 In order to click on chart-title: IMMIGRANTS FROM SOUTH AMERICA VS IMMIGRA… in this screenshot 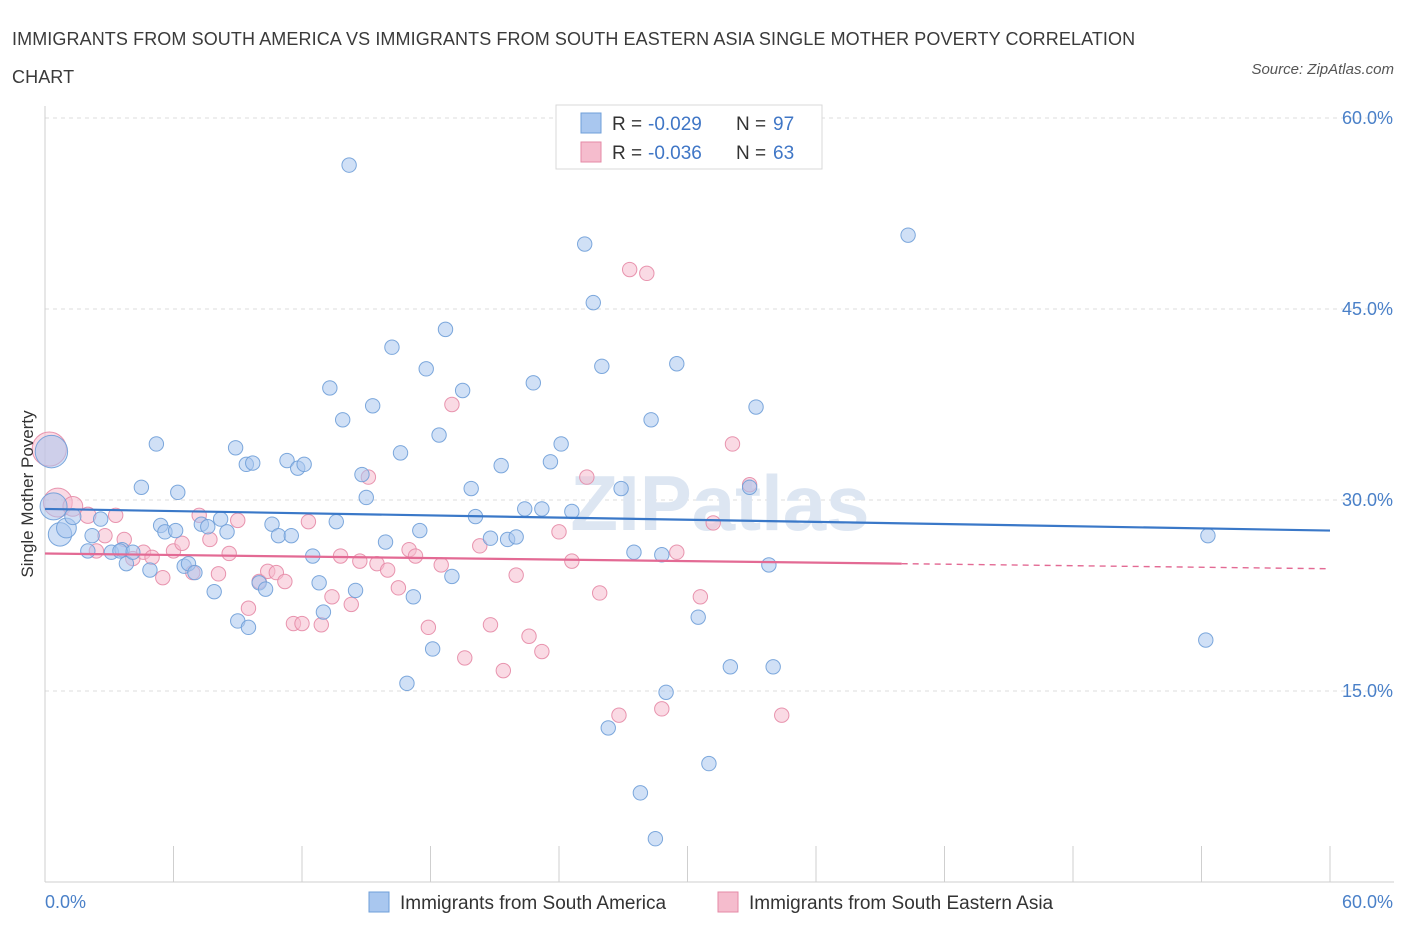, I will do `click(574, 58)`.